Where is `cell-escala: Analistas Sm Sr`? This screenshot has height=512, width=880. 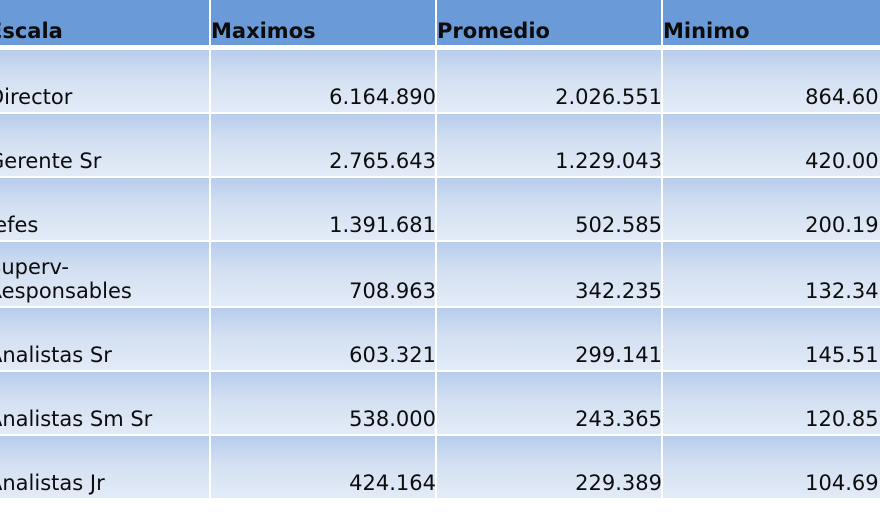 cell-escala: Analistas Sm Sr is located at coordinates (76, 419).